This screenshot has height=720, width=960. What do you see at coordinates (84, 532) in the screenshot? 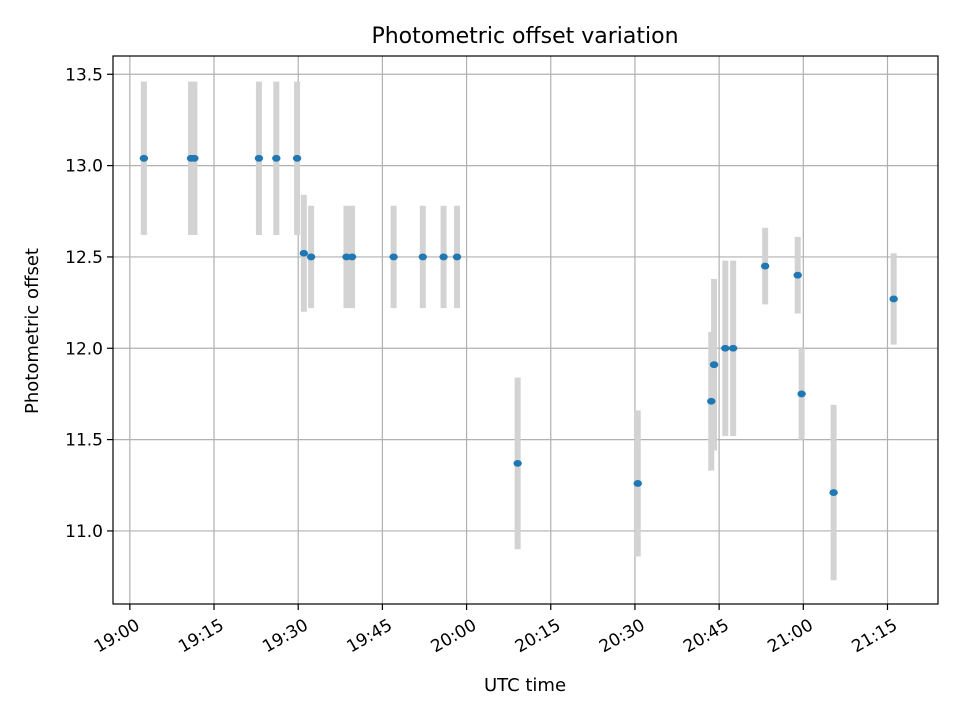
I see `y-tick-label: 11.0` at bounding box center [84, 532].